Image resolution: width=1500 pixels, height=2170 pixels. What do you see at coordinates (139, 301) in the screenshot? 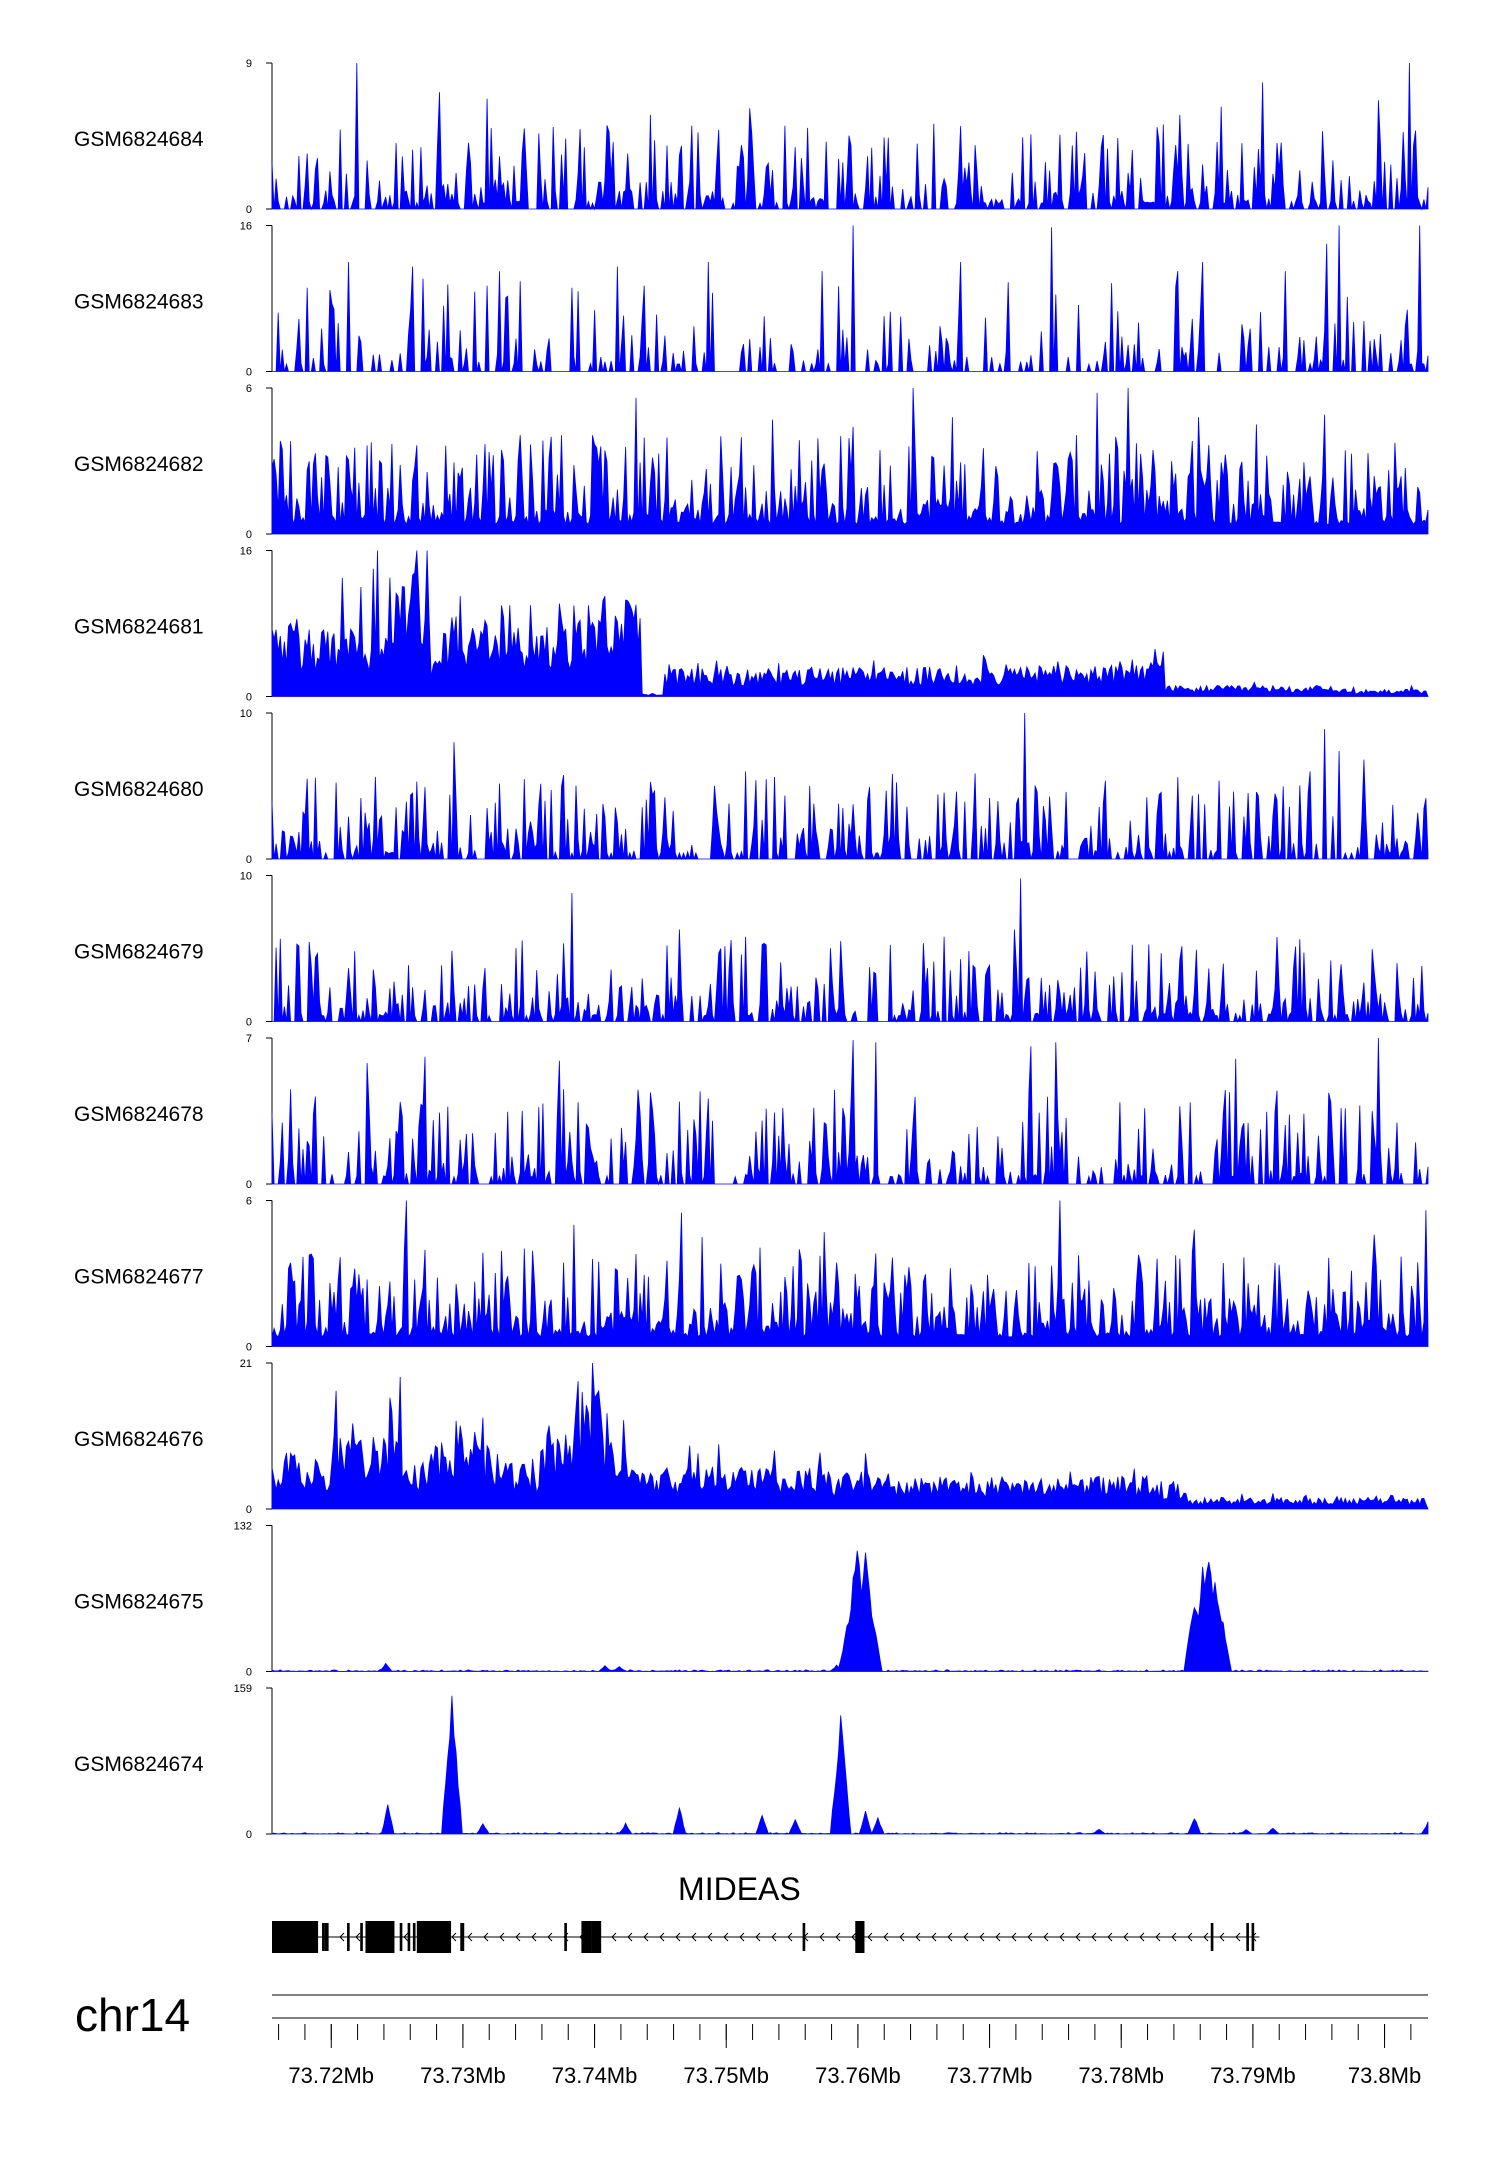
I see `track-label: GSM6824683` at bounding box center [139, 301].